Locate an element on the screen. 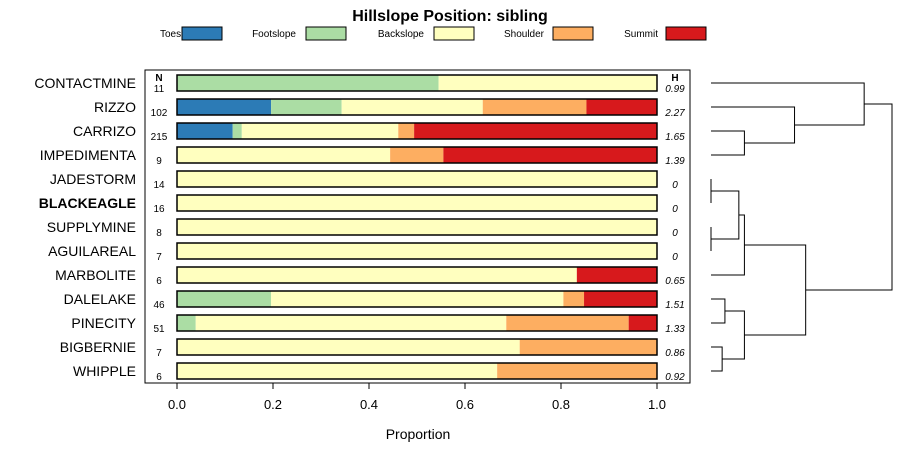 Image resolution: width=900 pixels, height=460 pixels. row-label: SUPPLYMINE is located at coordinates (91, 227).